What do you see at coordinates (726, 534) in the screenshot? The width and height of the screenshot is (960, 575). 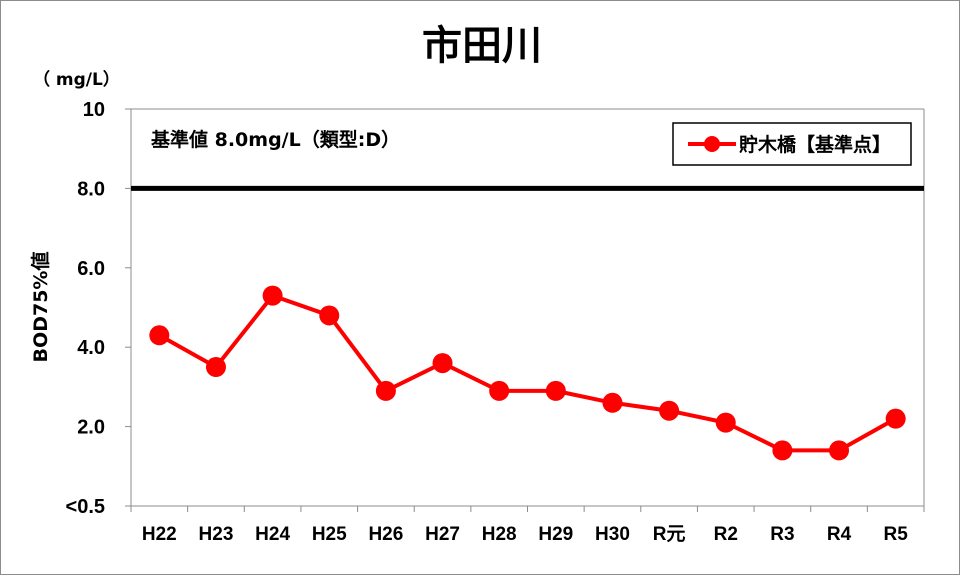 I see `x-tick-label: R2` at bounding box center [726, 534].